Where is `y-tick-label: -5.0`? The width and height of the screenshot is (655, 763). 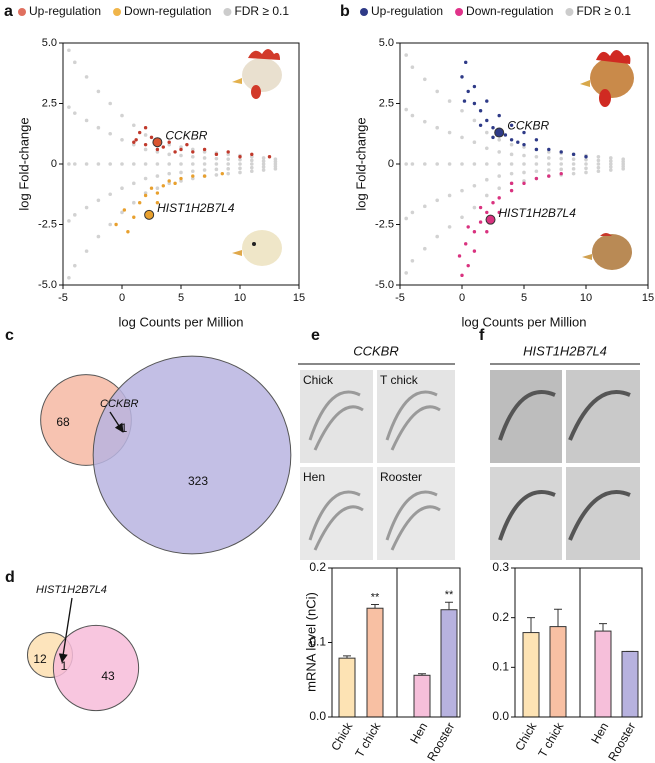 y-tick-label: -5.0 is located at coordinates (384, 285).